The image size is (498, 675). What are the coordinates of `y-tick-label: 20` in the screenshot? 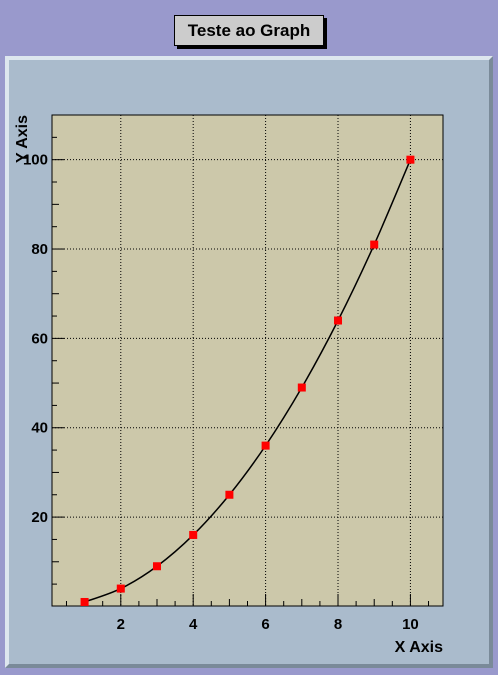 It's located at (39, 517).